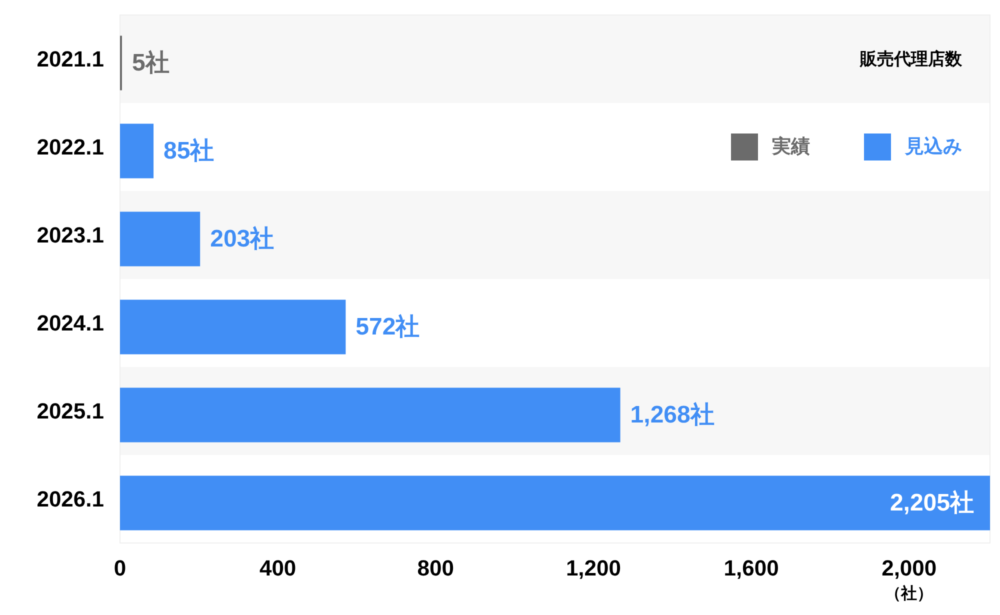 Image resolution: width=1000 pixels, height=615 pixels. What do you see at coordinates (933, 147) in the screenshot?
I see `legend-label: 見込み` at bounding box center [933, 147].